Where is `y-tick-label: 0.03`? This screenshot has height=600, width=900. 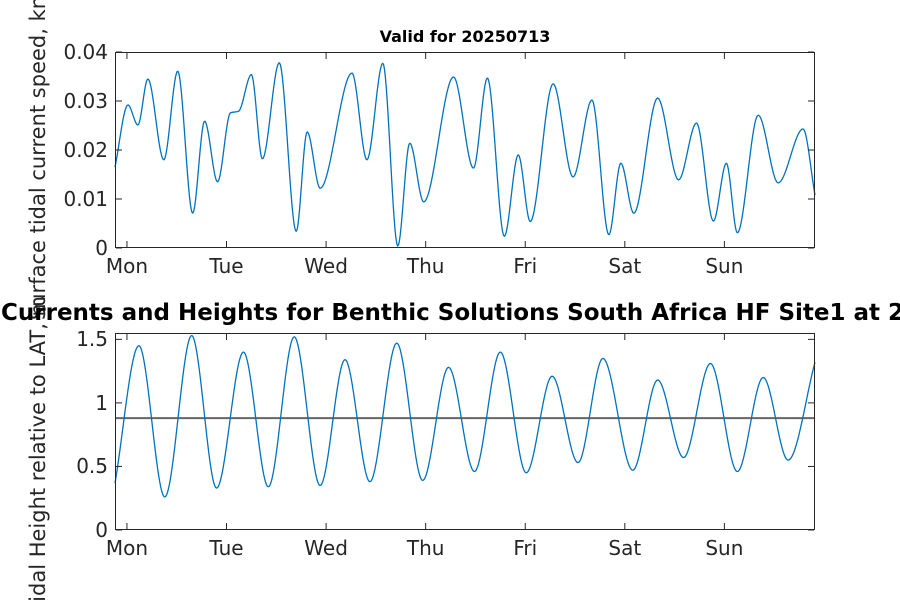
y-tick-label: 0.03 is located at coordinates (85, 101).